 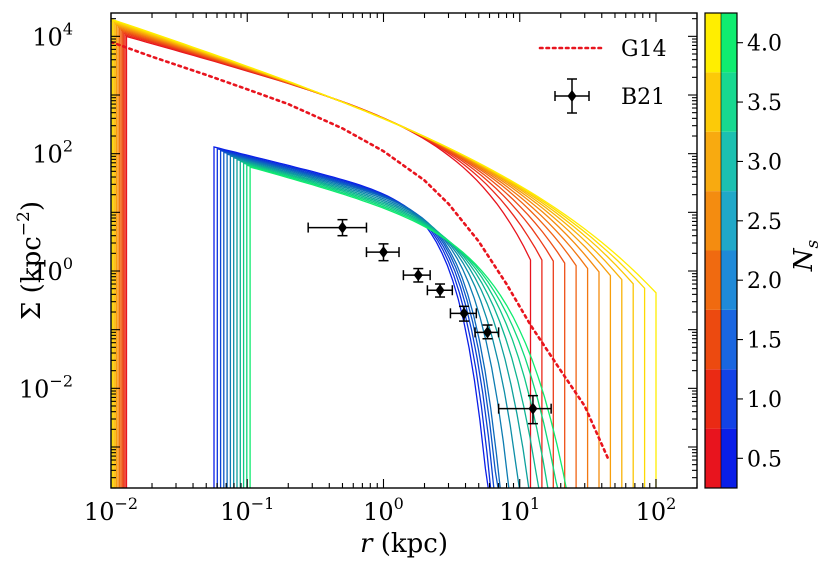 I want to click on legend-b21-swatch, so click(x=572, y=96).